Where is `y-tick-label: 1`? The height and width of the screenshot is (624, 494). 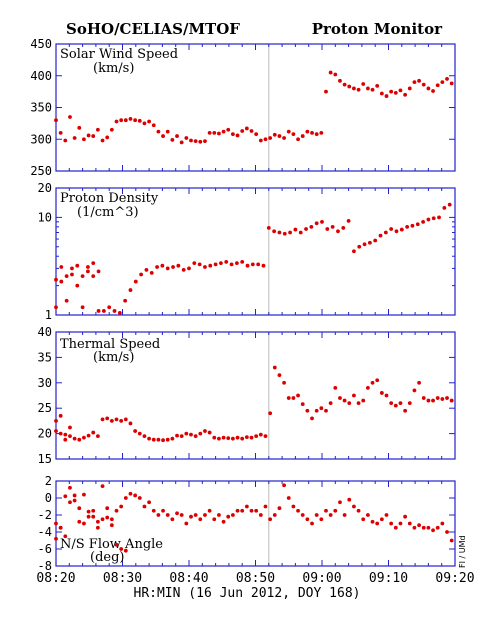 y-tick-label: 1 is located at coordinates (48, 315).